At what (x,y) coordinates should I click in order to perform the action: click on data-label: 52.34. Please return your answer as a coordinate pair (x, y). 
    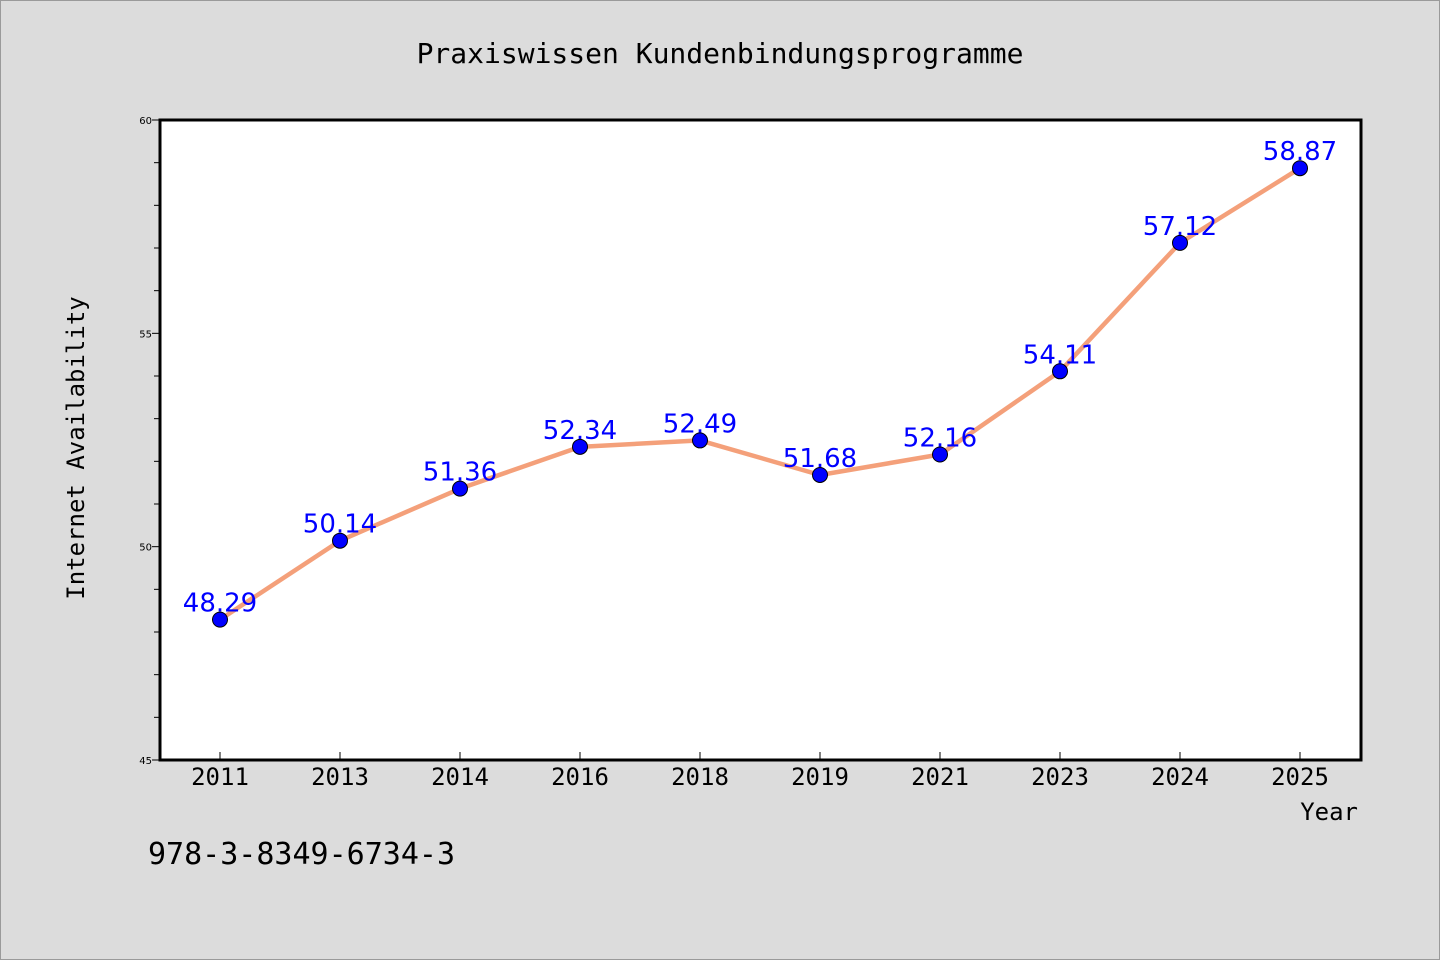
    Looking at the image, I should click on (580, 431).